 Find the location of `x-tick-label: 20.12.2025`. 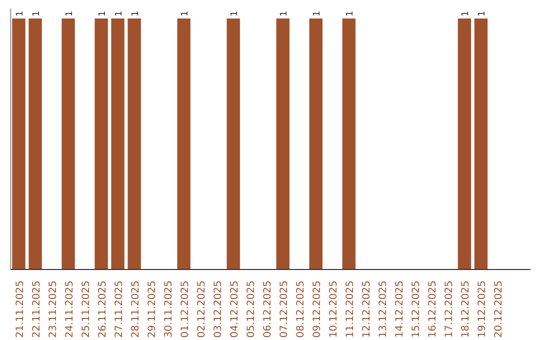

x-tick-label: 20.12.2025 is located at coordinates (498, 309).